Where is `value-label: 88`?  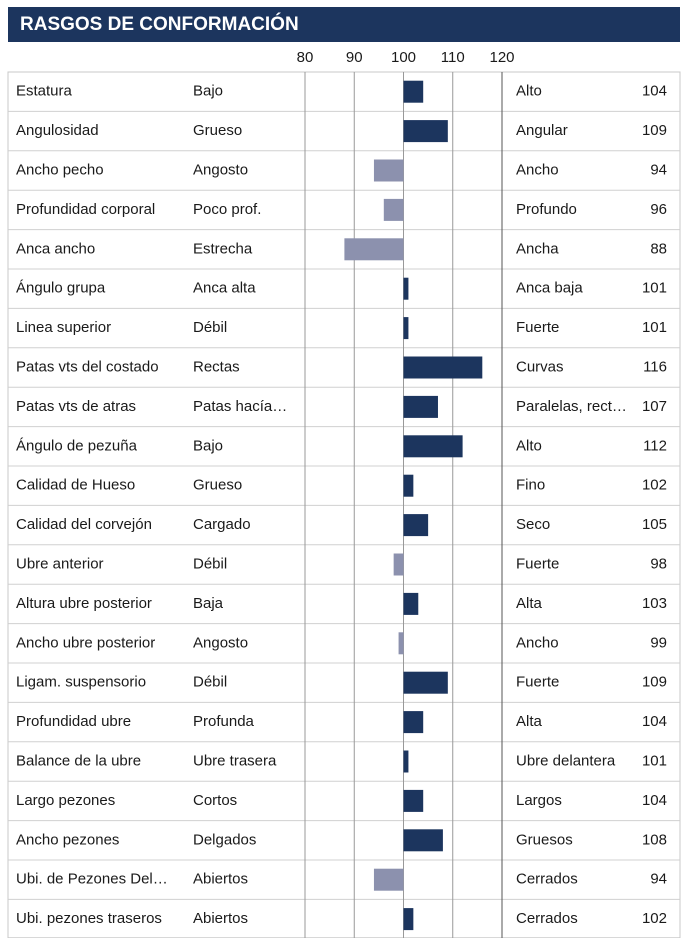
value-label: 88 is located at coordinates (658, 248).